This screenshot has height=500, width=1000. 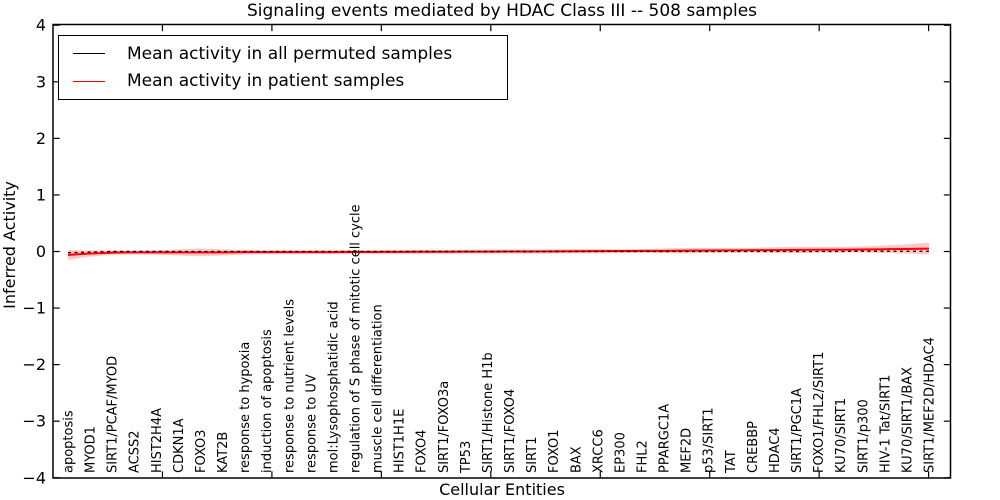 What do you see at coordinates (267, 401) in the screenshot?
I see `x-category-label: induction of apoptosis` at bounding box center [267, 401].